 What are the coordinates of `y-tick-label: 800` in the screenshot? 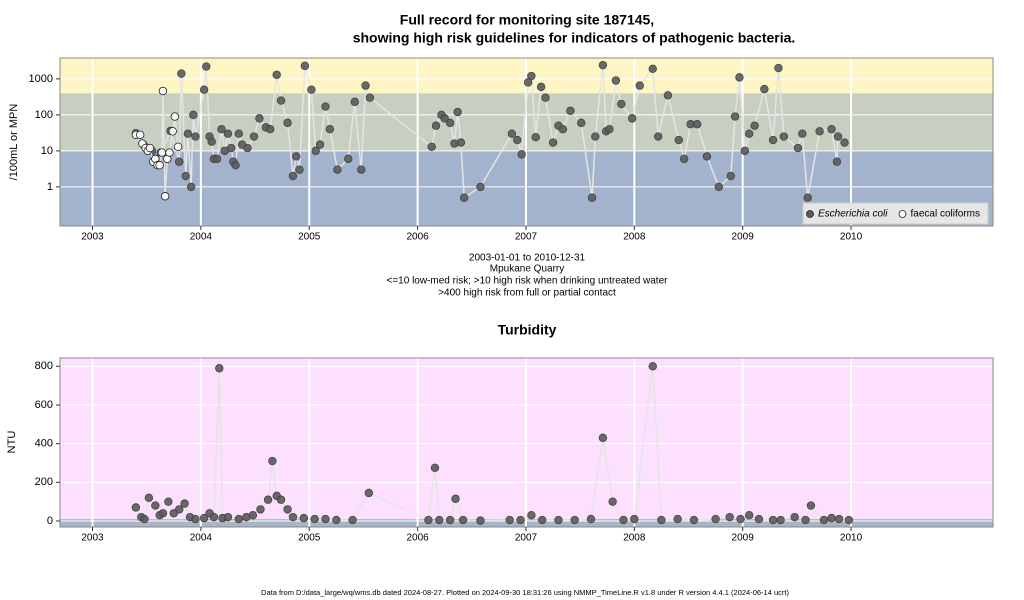 It's located at (44, 366).